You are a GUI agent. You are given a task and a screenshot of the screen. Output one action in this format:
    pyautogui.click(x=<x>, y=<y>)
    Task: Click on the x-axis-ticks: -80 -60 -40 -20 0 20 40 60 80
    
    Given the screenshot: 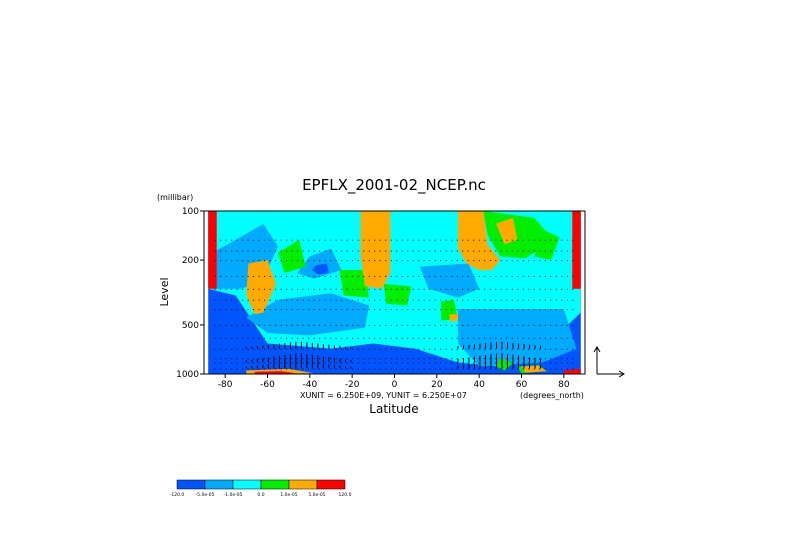 What is the action you would take?
    pyautogui.click(x=394, y=382)
    